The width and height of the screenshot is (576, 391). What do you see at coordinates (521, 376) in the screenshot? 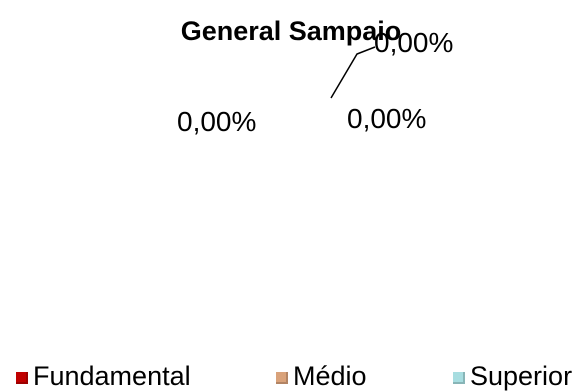
I see `legend-label-superior: Superior` at bounding box center [521, 376].